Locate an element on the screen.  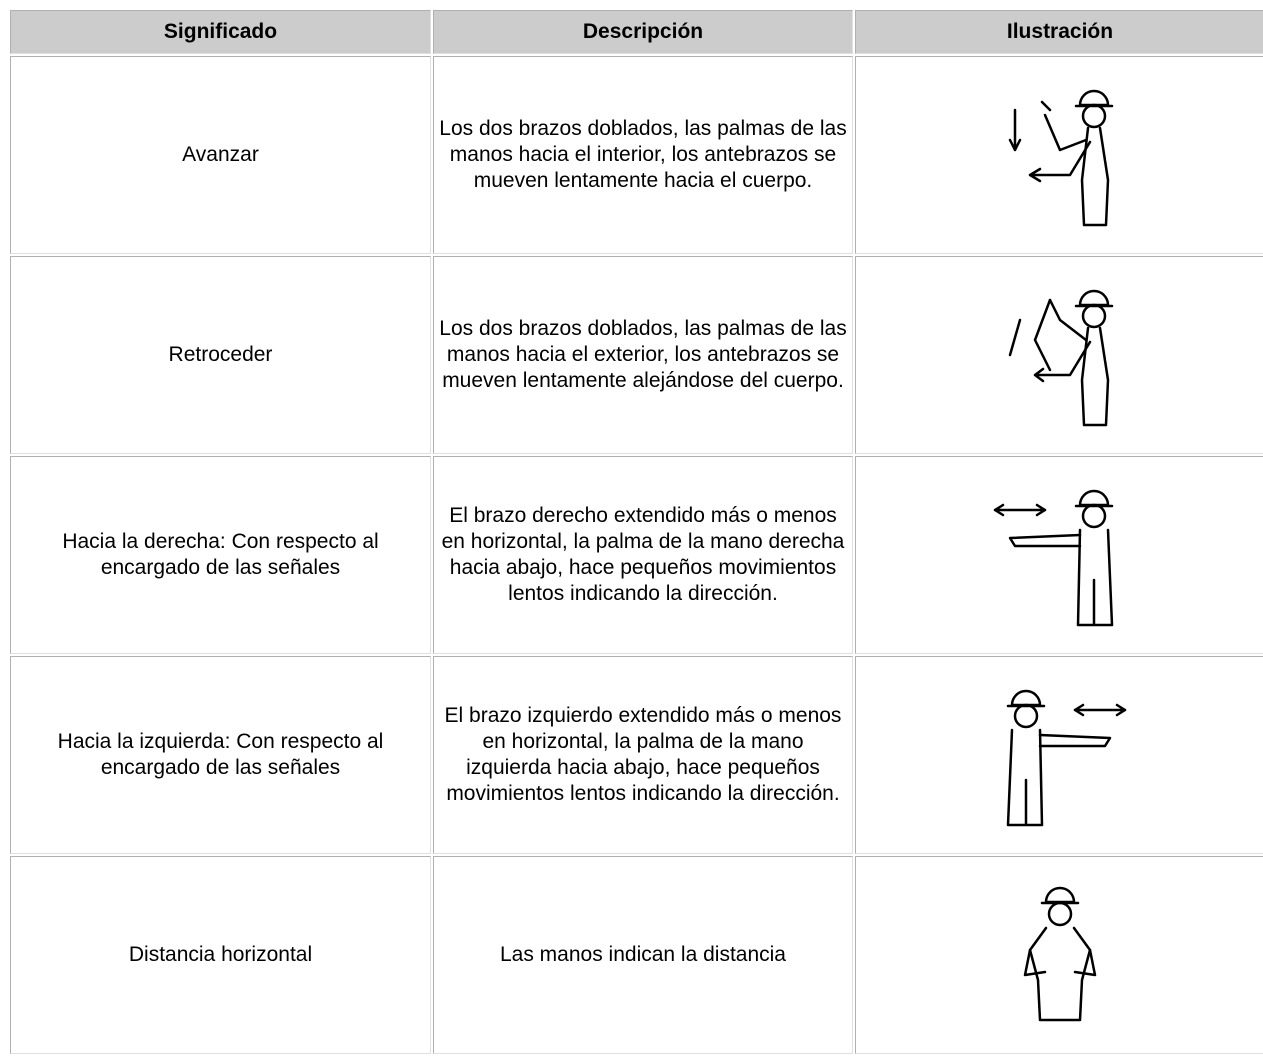
meaning-cell: Avanzar is located at coordinates (220, 155).